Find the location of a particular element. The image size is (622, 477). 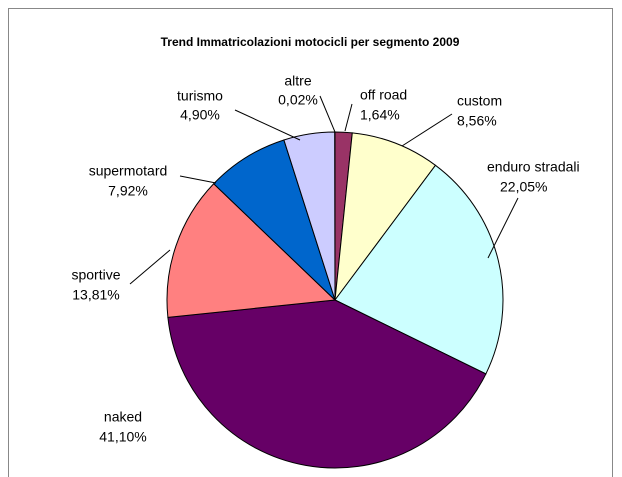

slice-value-label: 13,81% is located at coordinates (95, 295).